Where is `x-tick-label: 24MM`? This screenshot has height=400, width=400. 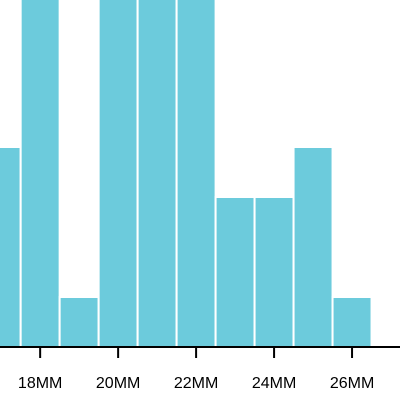
x-tick-label: 24MM is located at coordinates (274, 383).